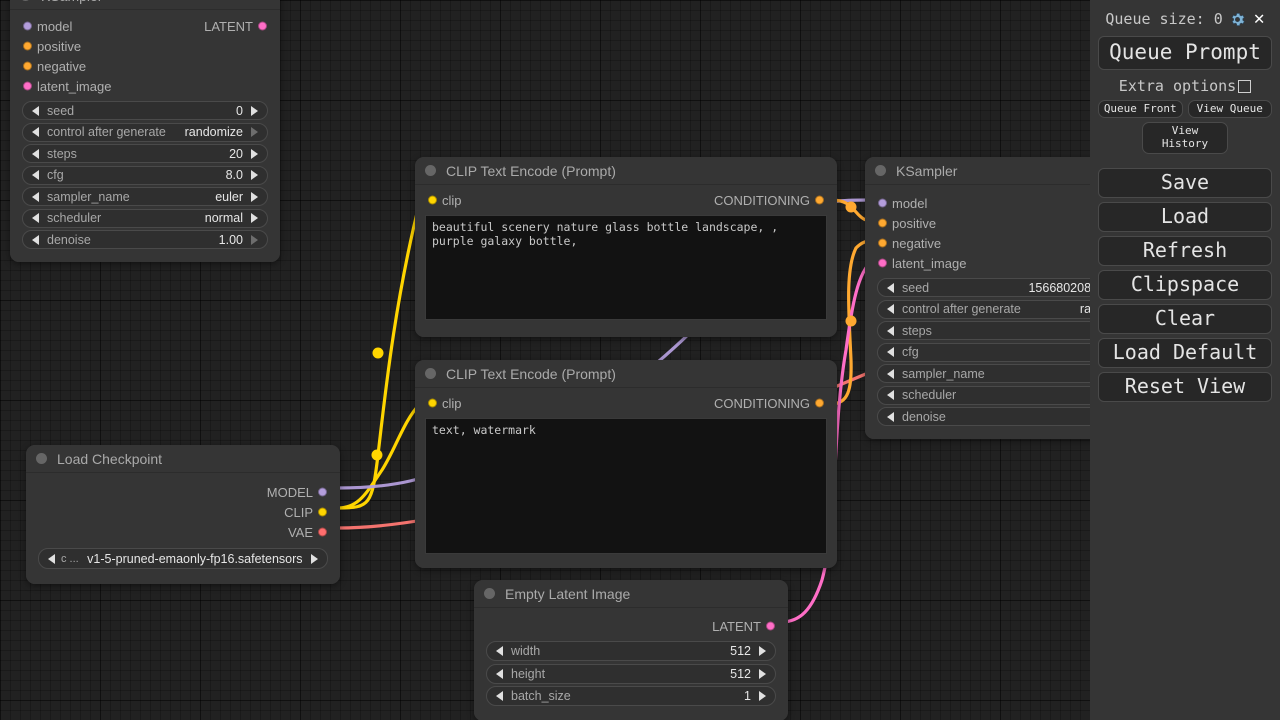 Image resolution: width=1280 pixels, height=720 pixels. I want to click on widget-value: 20, so click(236, 153).